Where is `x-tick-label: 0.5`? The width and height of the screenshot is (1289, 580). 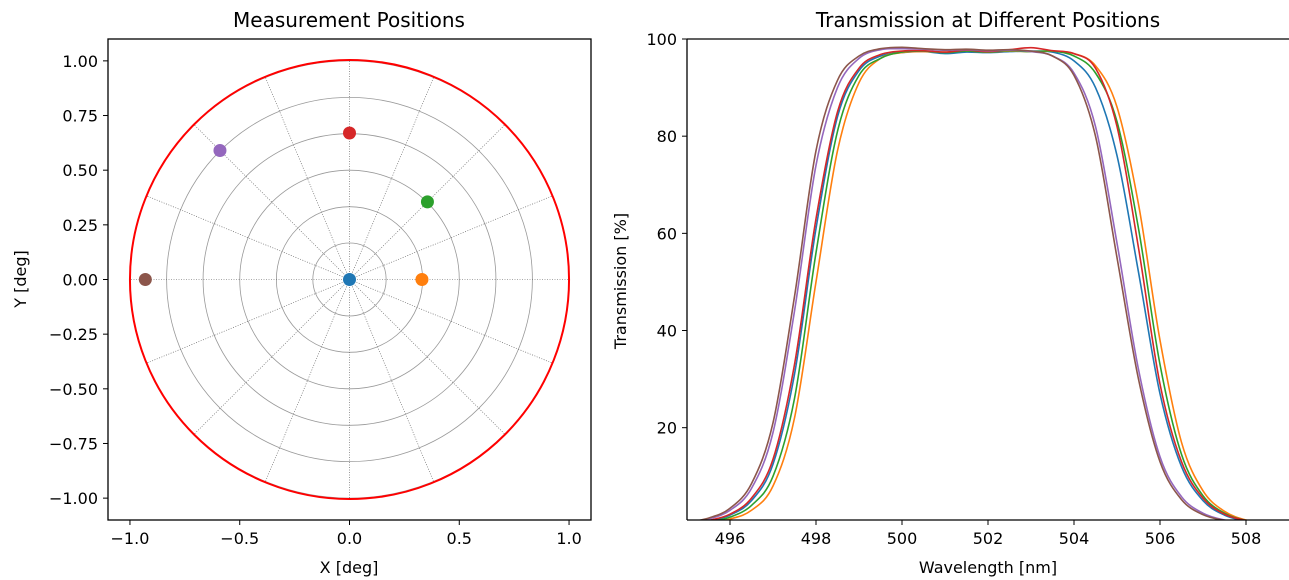 x-tick-label: 0.5 is located at coordinates (459, 538).